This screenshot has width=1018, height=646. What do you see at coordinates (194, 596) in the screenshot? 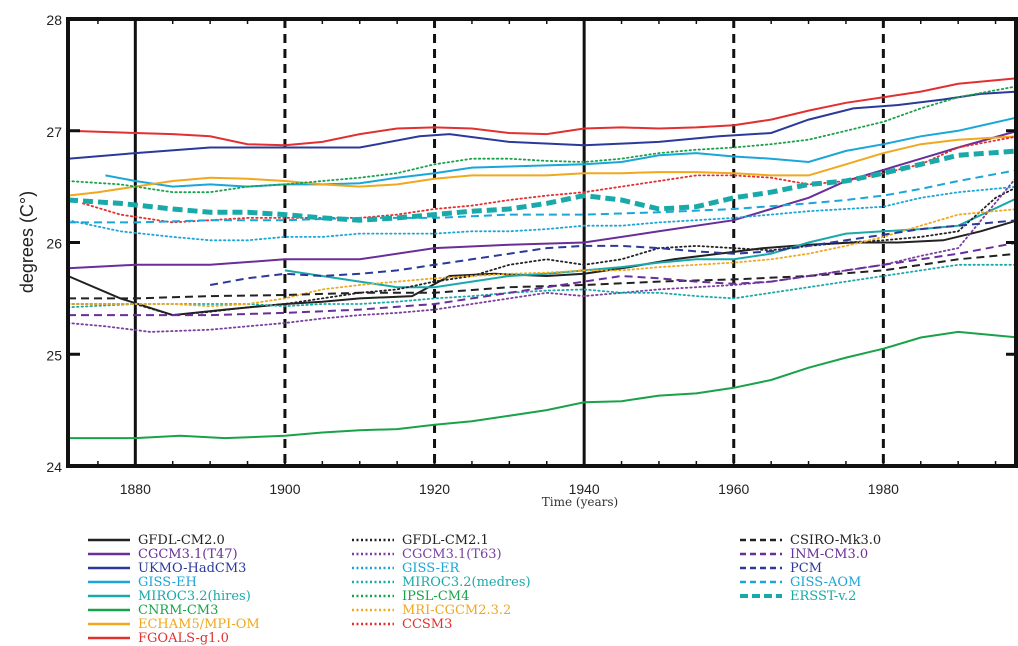
I see `legend-label: MIROC3.2(hires)` at bounding box center [194, 596].